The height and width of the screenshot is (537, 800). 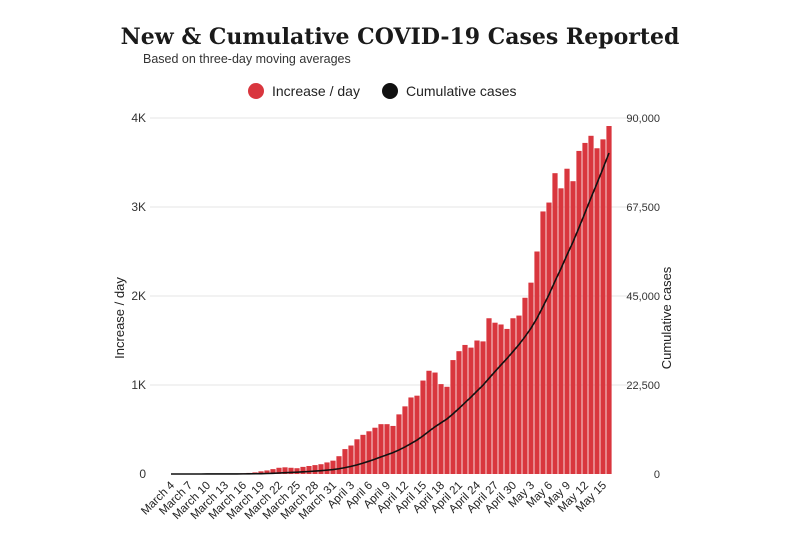 What do you see at coordinates (138, 207) in the screenshot?
I see `left-tick-label: 3K` at bounding box center [138, 207].